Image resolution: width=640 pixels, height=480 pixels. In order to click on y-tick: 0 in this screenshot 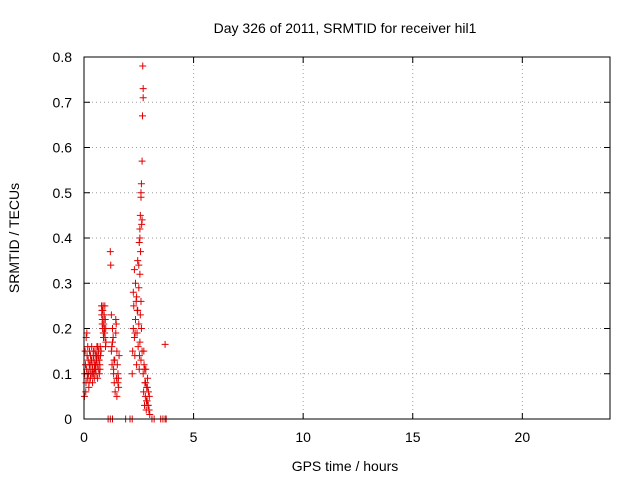, I will do `click(337, 419)`.